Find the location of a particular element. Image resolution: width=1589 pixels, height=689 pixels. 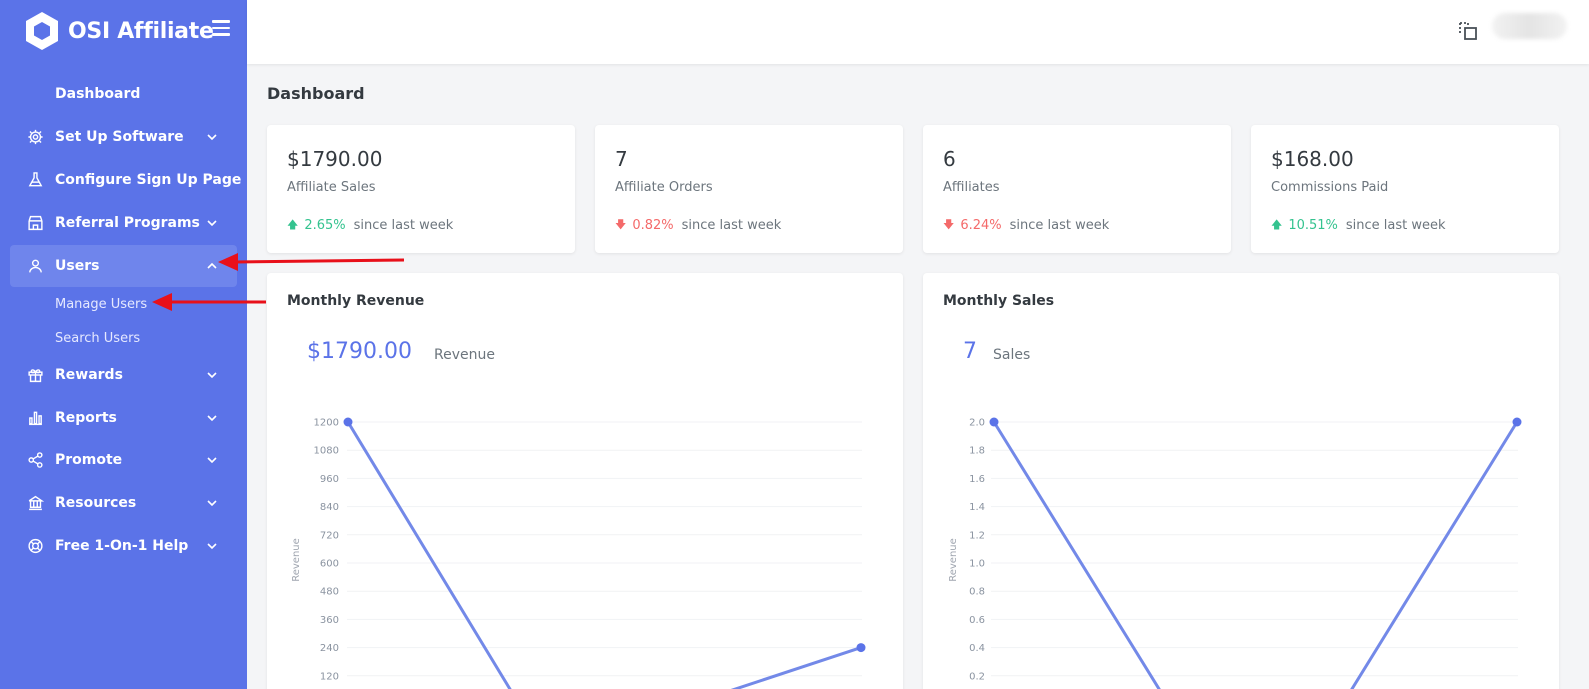

user-profile-menu is located at coordinates (1529, 26).